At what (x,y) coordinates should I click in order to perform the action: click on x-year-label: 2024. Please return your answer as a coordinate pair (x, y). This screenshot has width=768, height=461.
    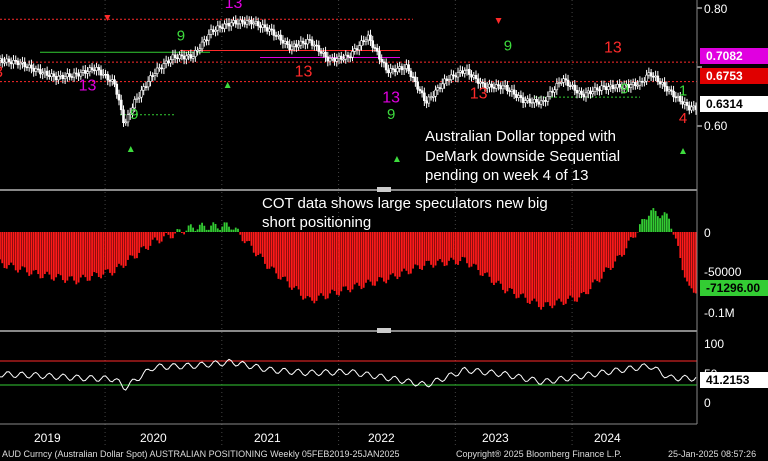
    Looking at the image, I should click on (607, 438).